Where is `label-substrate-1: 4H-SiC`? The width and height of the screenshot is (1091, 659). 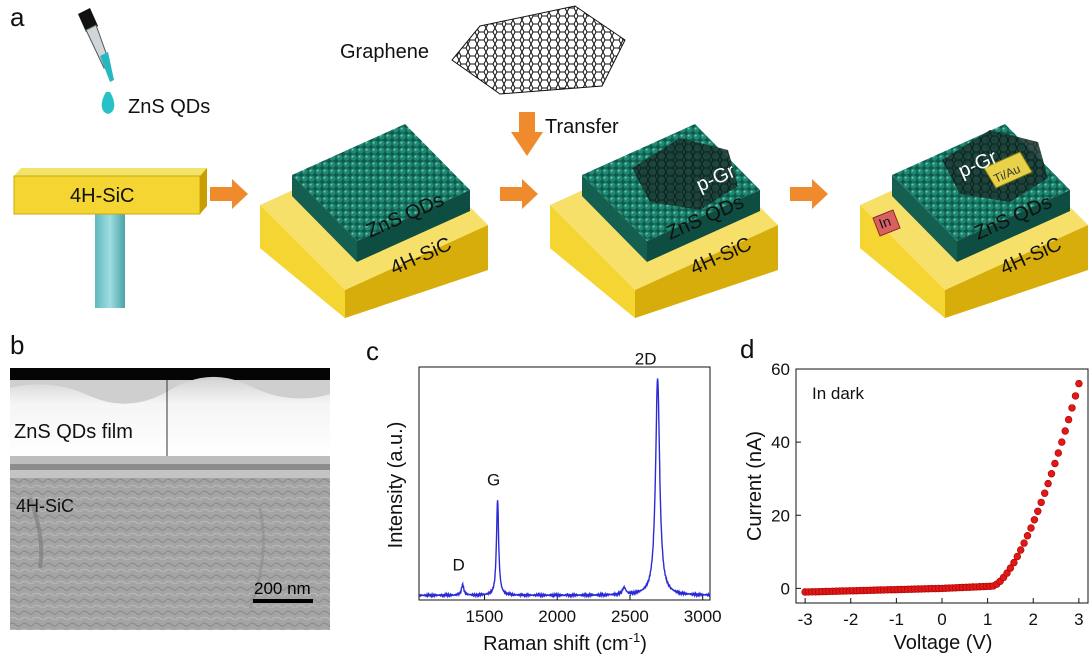
label-substrate-1: 4H-SiC is located at coordinates (102, 196).